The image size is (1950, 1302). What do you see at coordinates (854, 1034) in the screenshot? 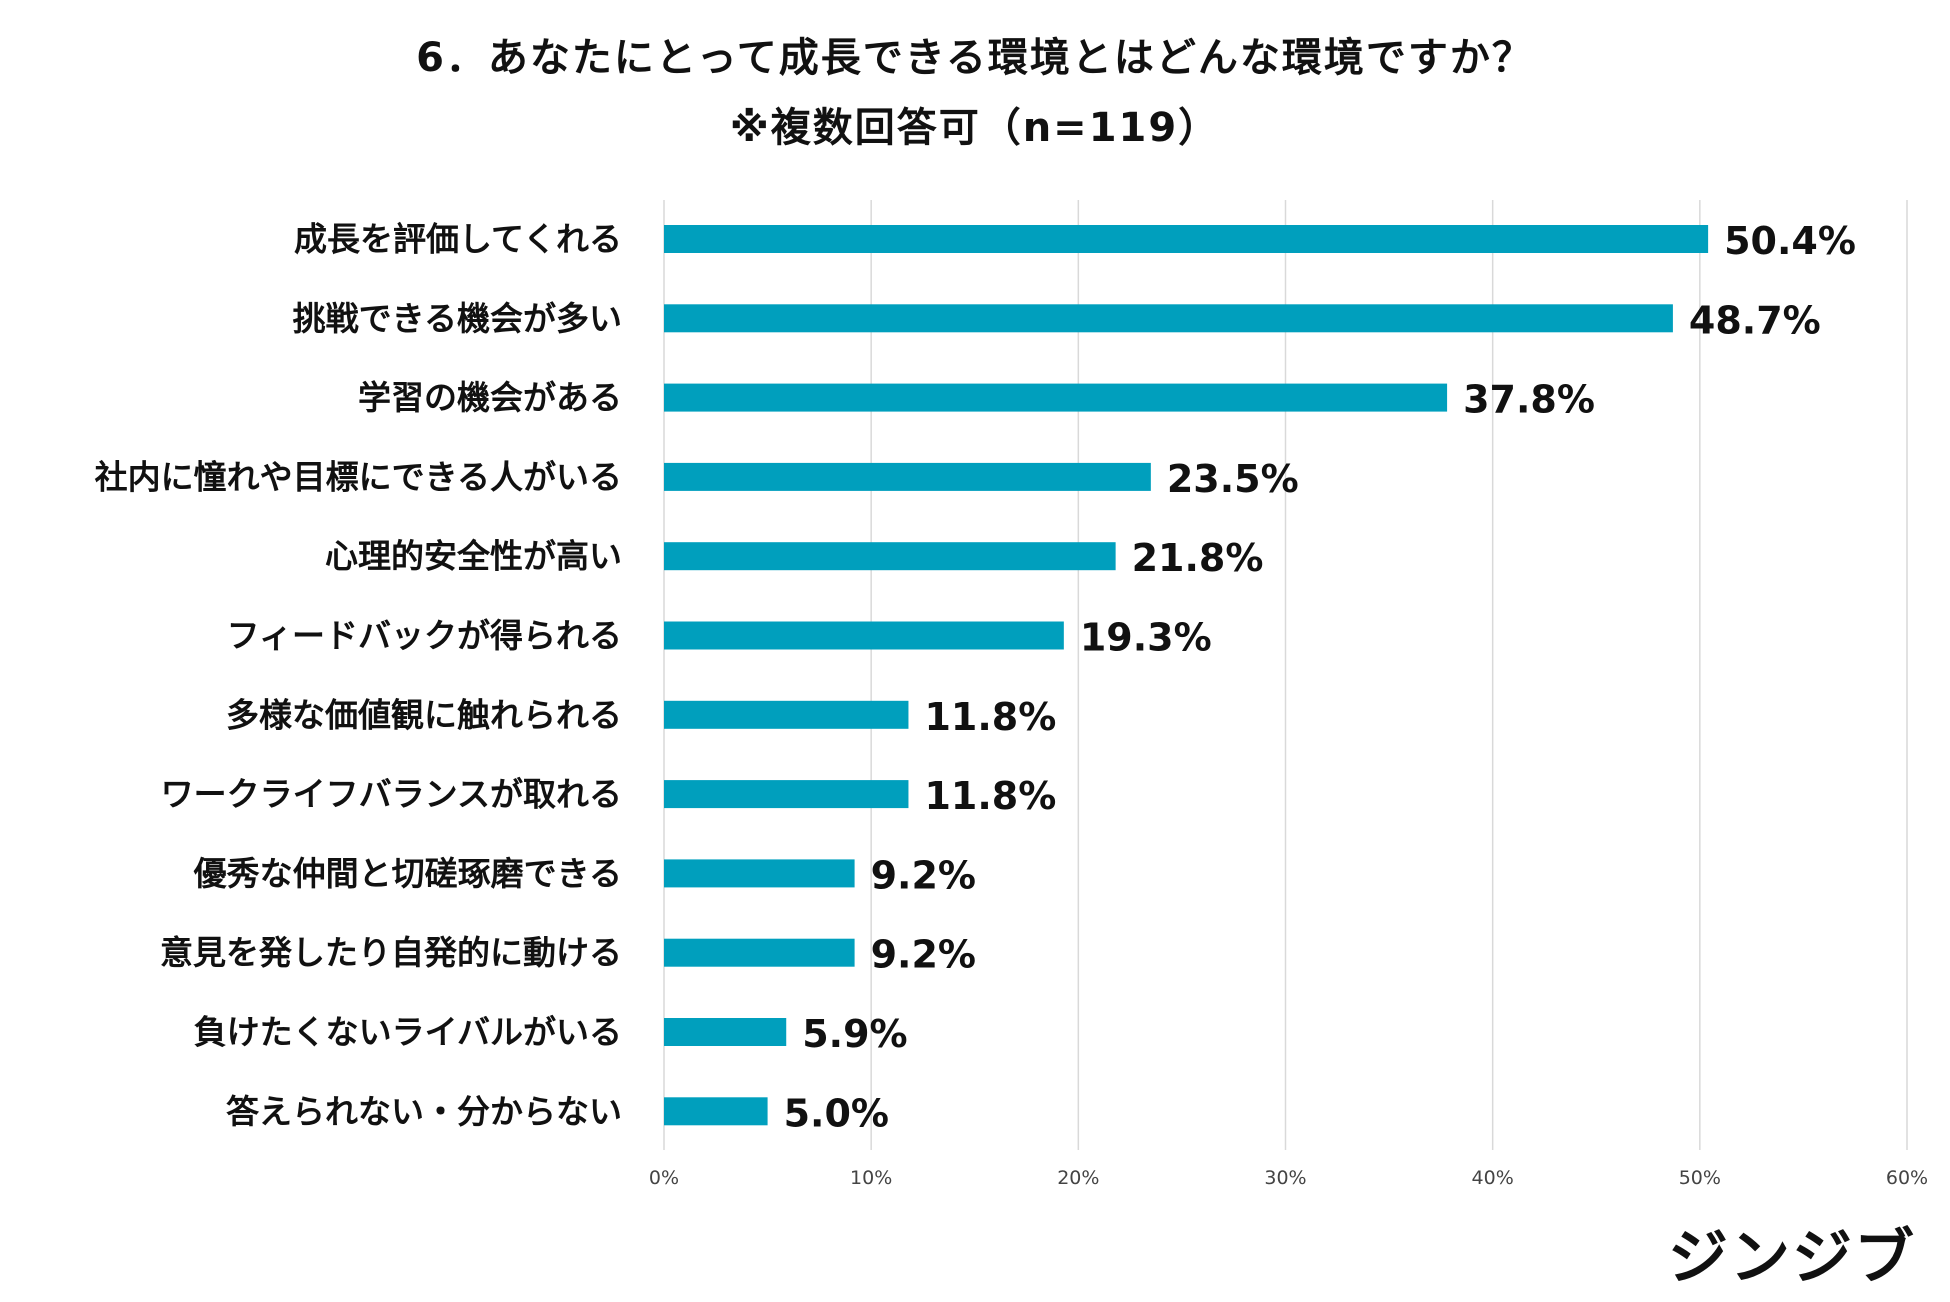
I see `value-label: 5.9%` at bounding box center [854, 1034].